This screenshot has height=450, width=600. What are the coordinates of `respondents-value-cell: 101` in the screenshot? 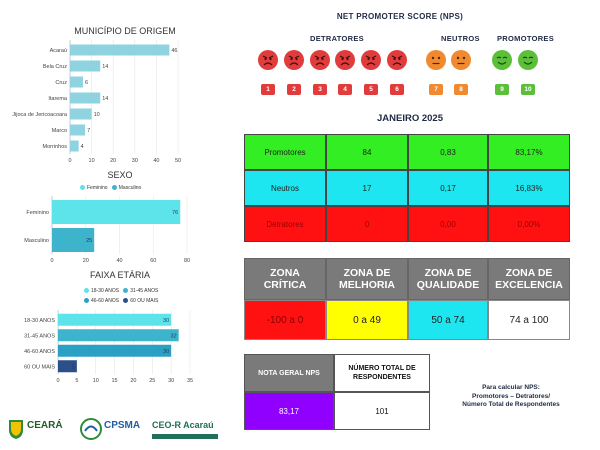 It's located at (382, 411).